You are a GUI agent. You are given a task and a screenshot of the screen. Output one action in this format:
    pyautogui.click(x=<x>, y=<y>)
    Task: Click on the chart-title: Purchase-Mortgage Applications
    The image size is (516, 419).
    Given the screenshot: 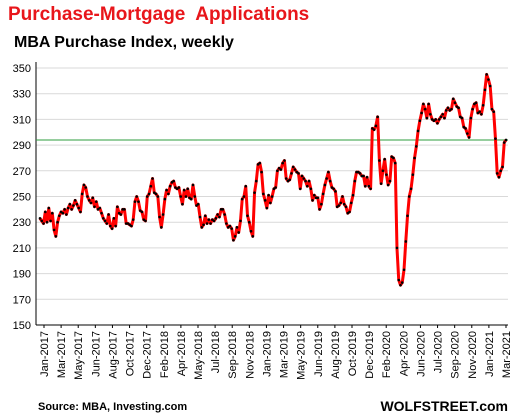 What is the action you would take?
    pyautogui.click(x=159, y=14)
    